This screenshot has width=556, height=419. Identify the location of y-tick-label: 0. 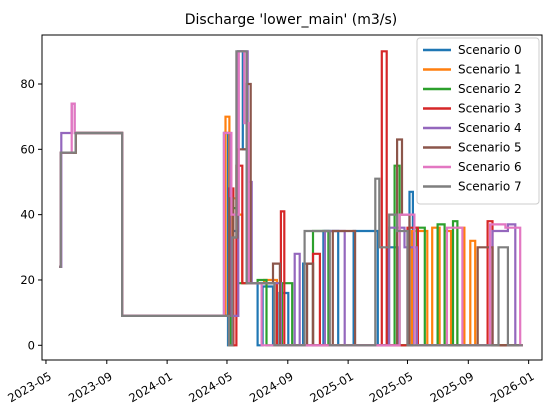
(31, 345).